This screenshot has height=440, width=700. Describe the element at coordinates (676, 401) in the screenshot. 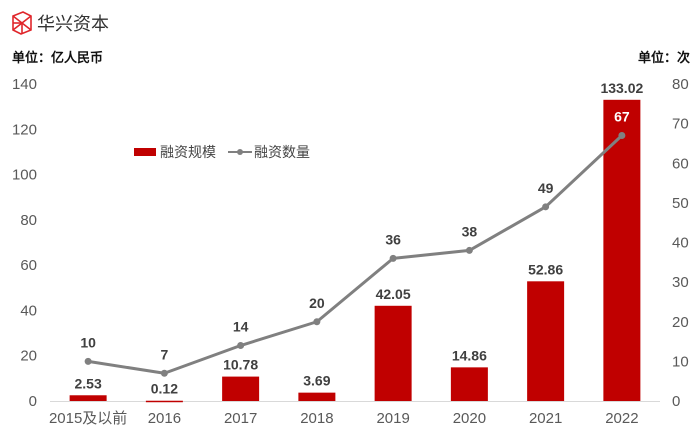

I see `right-axis-tick: 0` at that location.